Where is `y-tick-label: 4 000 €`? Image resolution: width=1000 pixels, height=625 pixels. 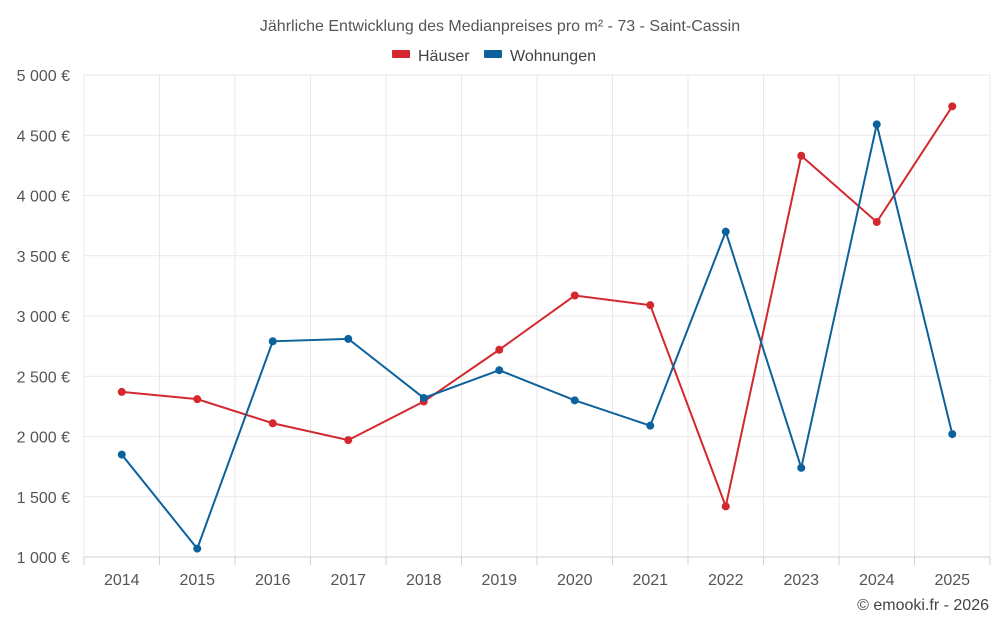
y-tick-label: 4 000 € is located at coordinates (43, 197).